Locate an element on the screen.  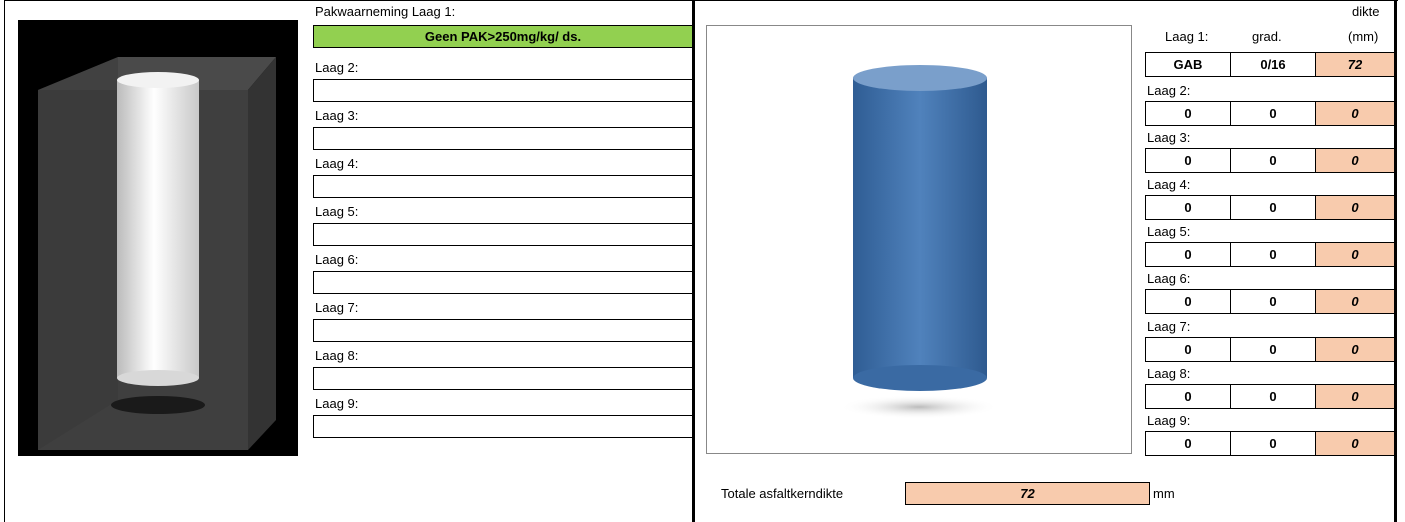
layer-label: Laag 3: is located at coordinates (337, 115).